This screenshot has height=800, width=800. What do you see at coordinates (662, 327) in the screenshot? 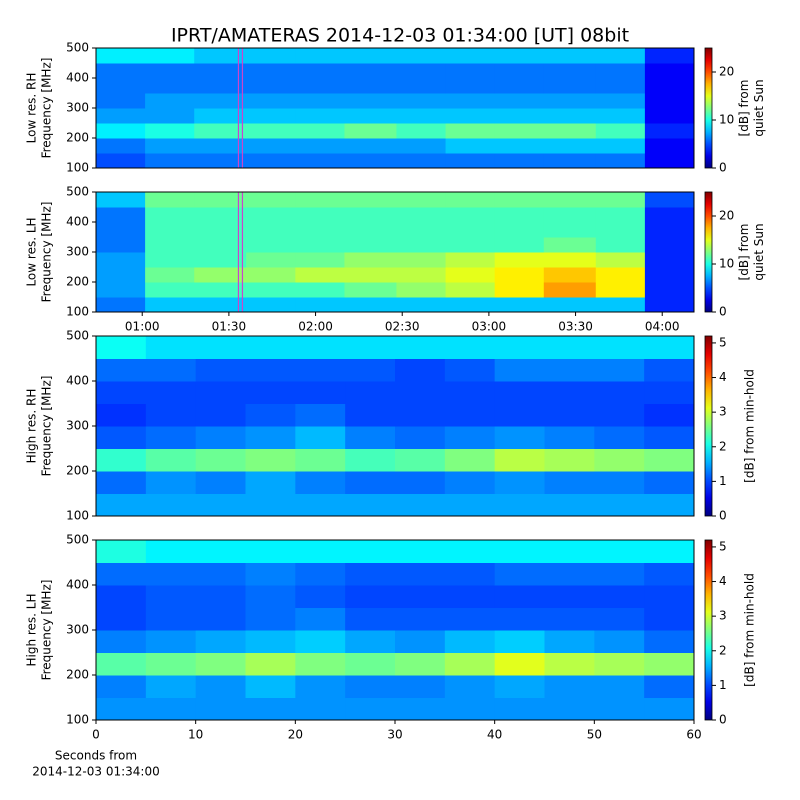
I see `x-tick-label: 04:00` at bounding box center [662, 327].